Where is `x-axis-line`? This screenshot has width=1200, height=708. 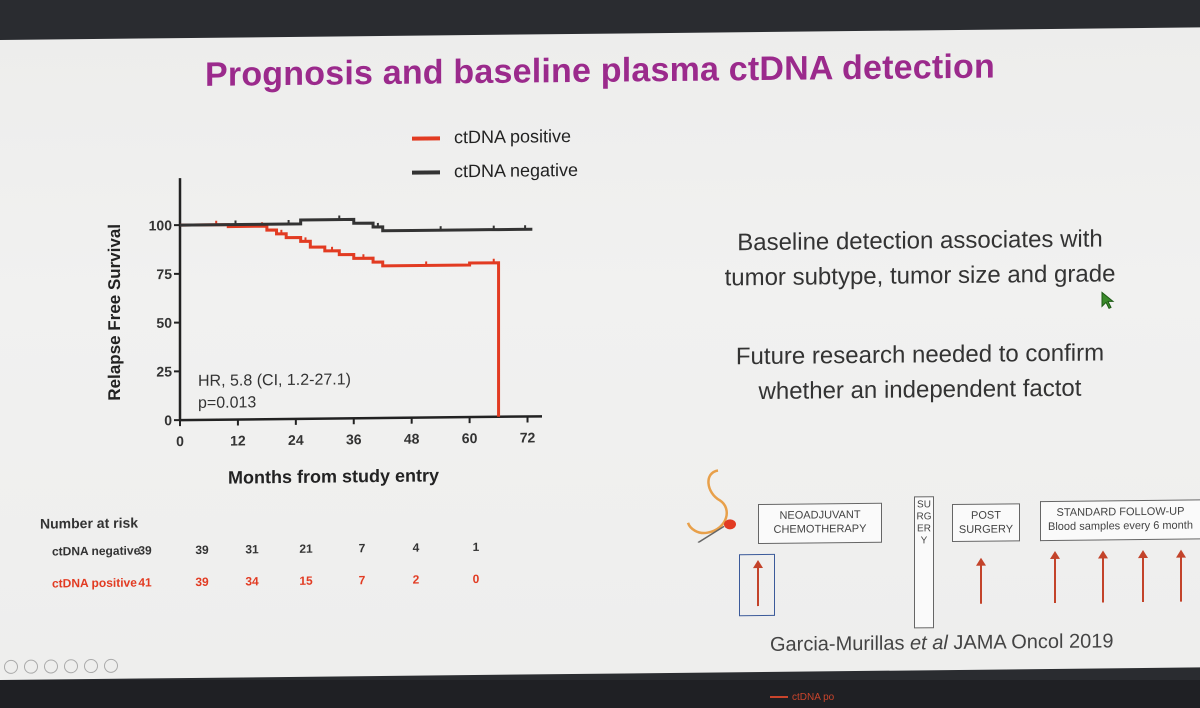
x-axis-line is located at coordinates (361, 418).